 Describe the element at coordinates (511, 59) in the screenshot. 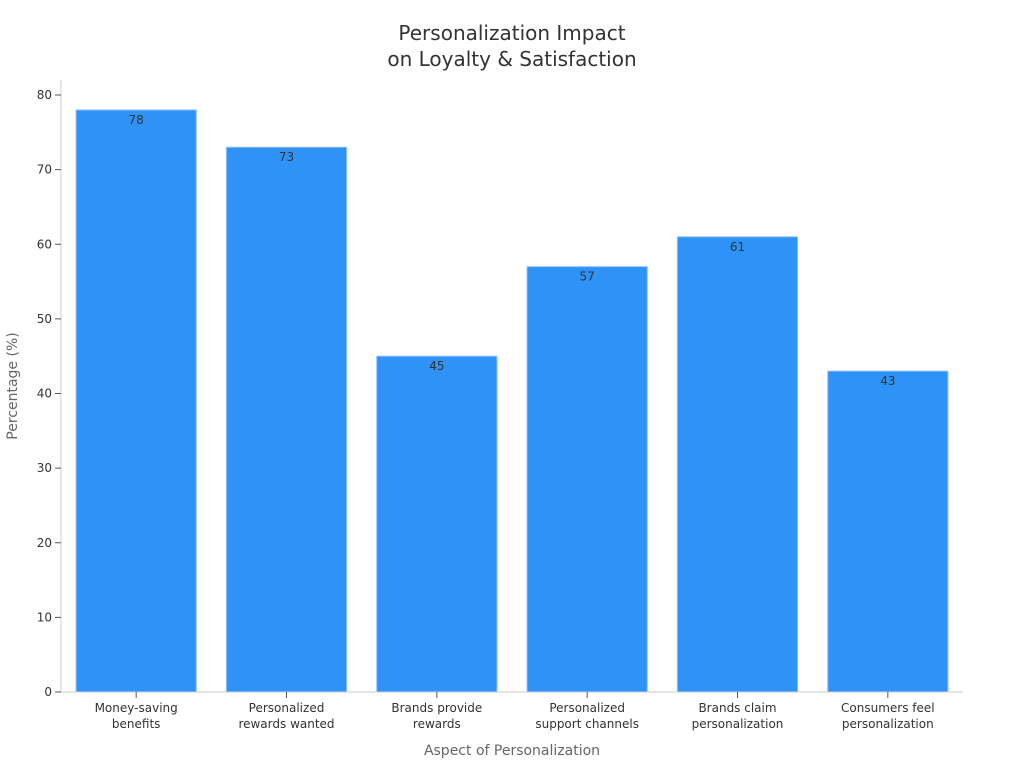

I see `chart-title-line-2: on Loyalty & Satisfaction` at that location.